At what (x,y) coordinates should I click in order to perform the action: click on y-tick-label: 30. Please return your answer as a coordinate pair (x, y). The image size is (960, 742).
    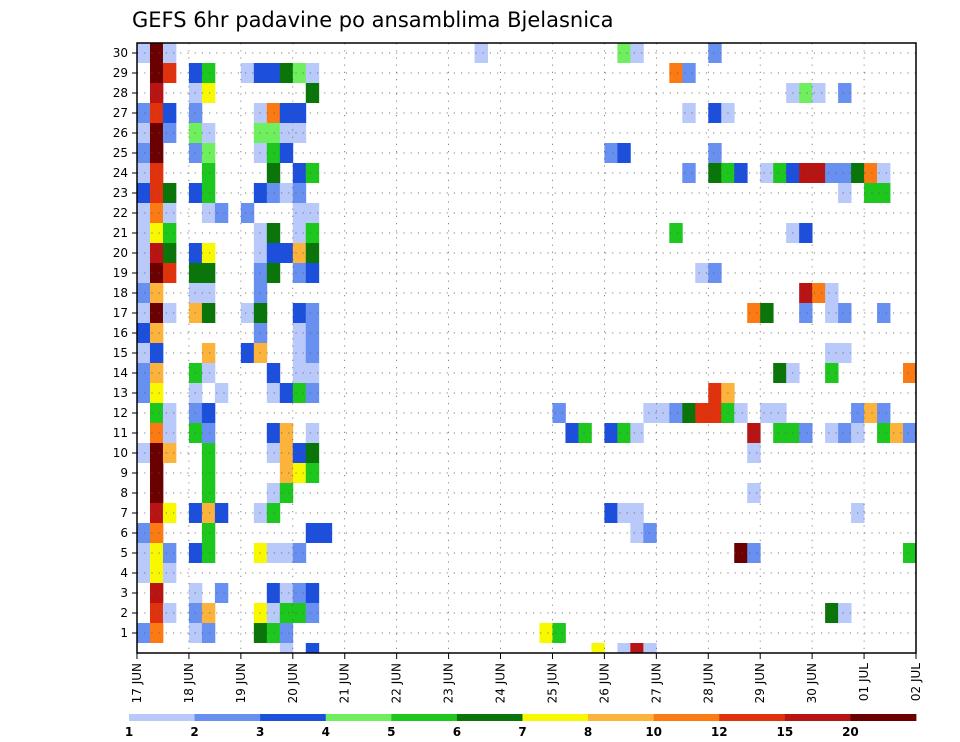
    Looking at the image, I should click on (120, 53).